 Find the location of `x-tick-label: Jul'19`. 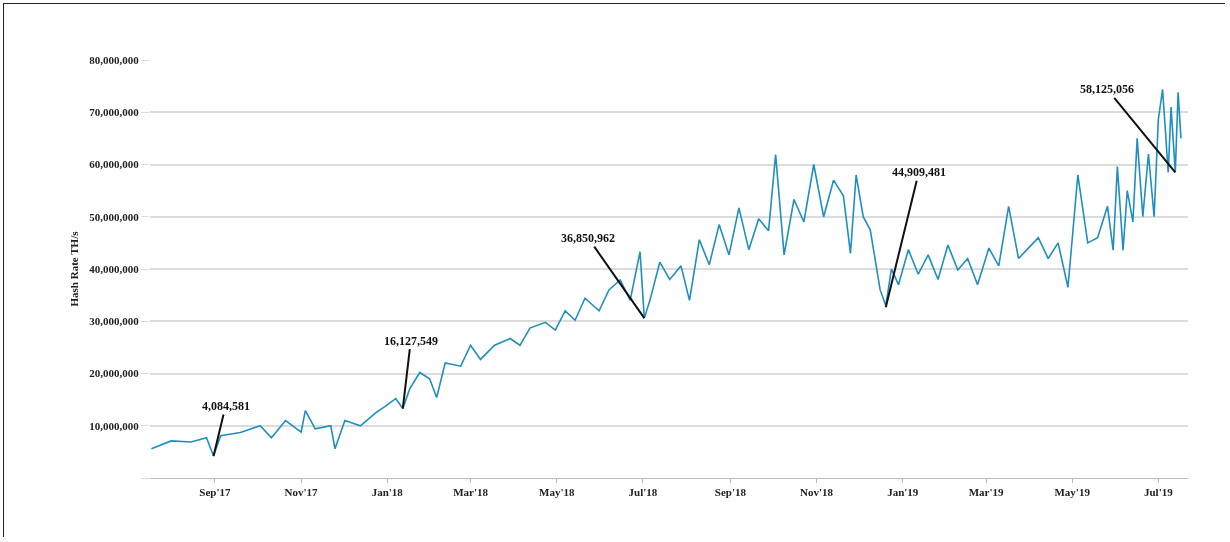

x-tick-label: Jul'19 is located at coordinates (1158, 492).